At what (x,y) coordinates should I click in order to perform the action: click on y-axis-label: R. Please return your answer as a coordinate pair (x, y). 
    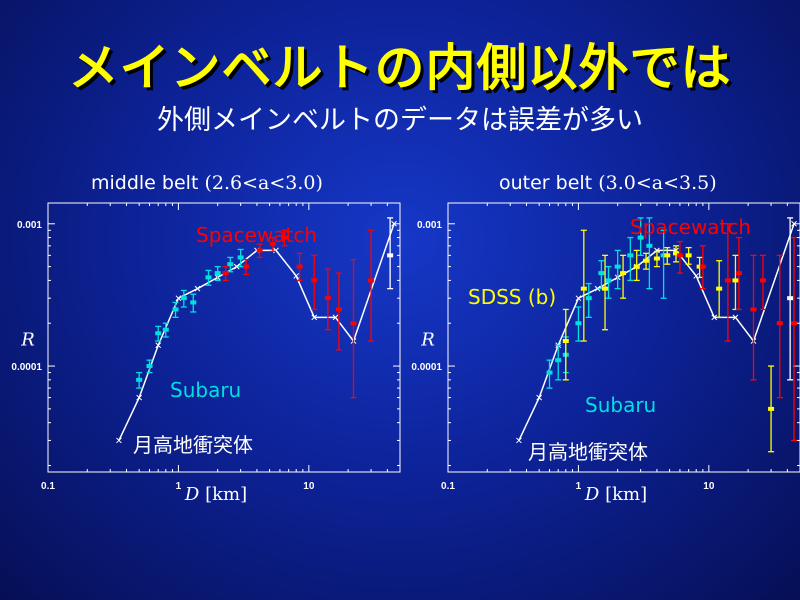
    Looking at the image, I should click on (427, 340).